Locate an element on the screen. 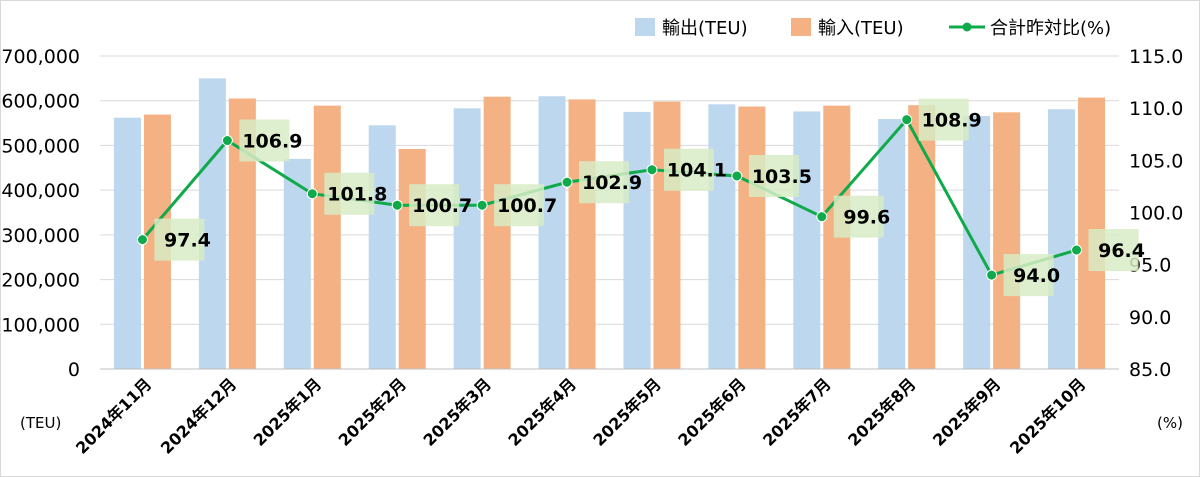  y-left-tick-label: 400,000 is located at coordinates (40, 191).